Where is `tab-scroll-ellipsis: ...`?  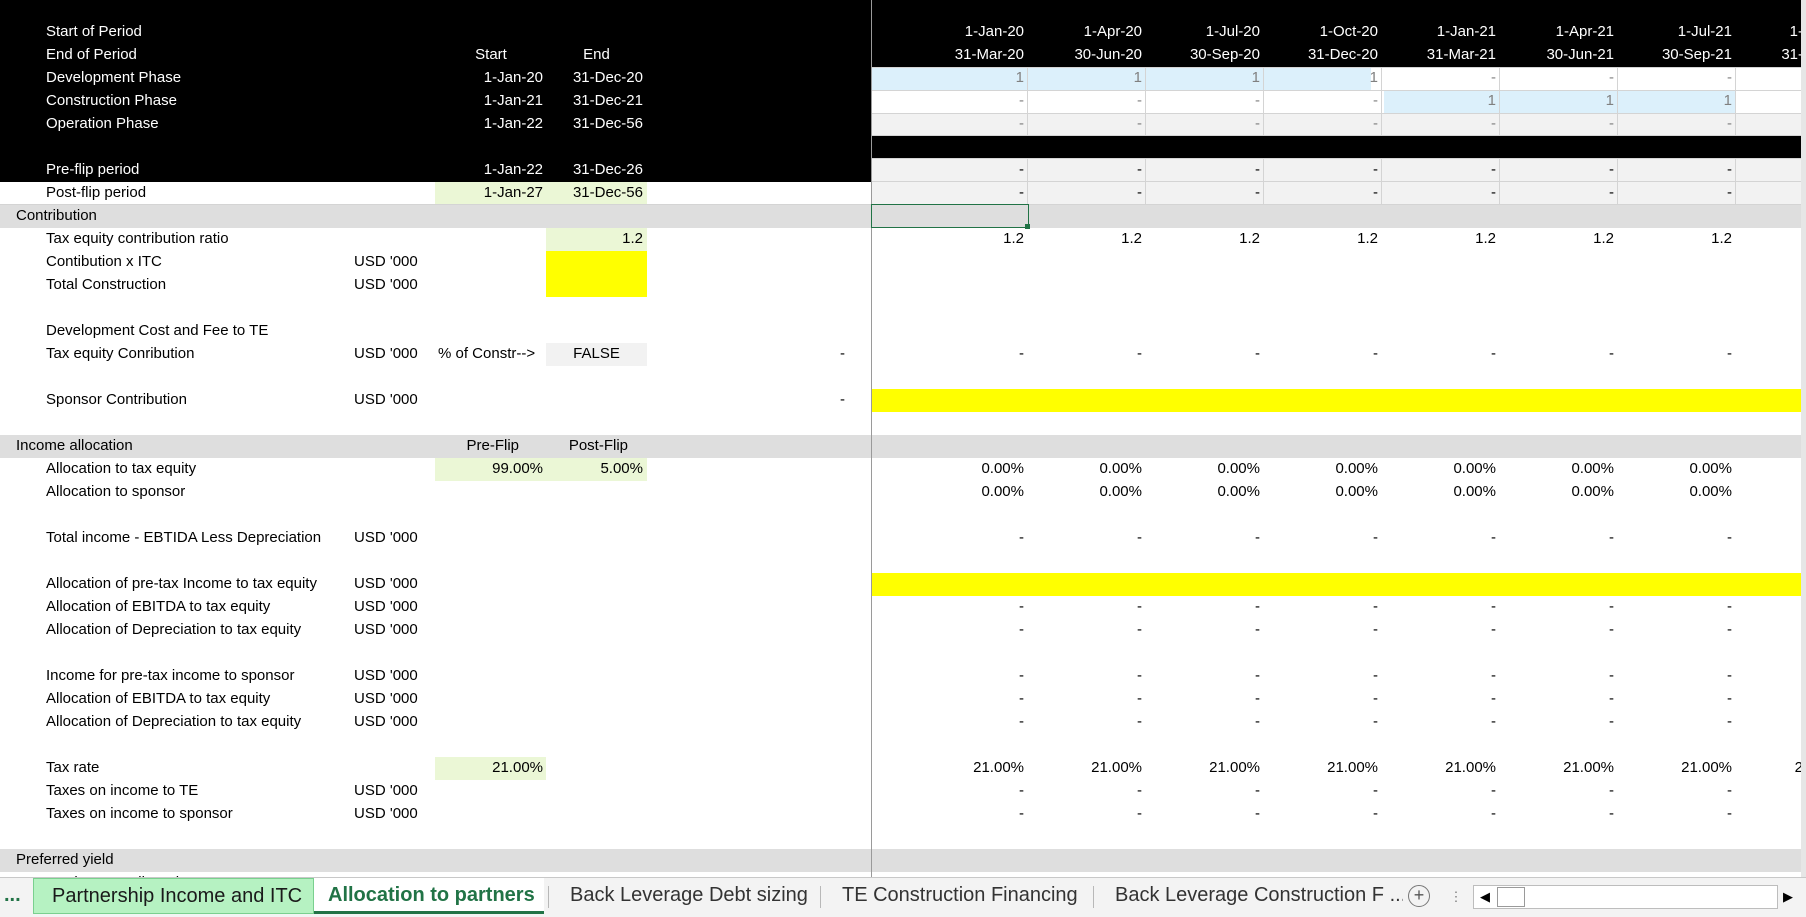 tab-scroll-ellipsis: ... is located at coordinates (12, 895).